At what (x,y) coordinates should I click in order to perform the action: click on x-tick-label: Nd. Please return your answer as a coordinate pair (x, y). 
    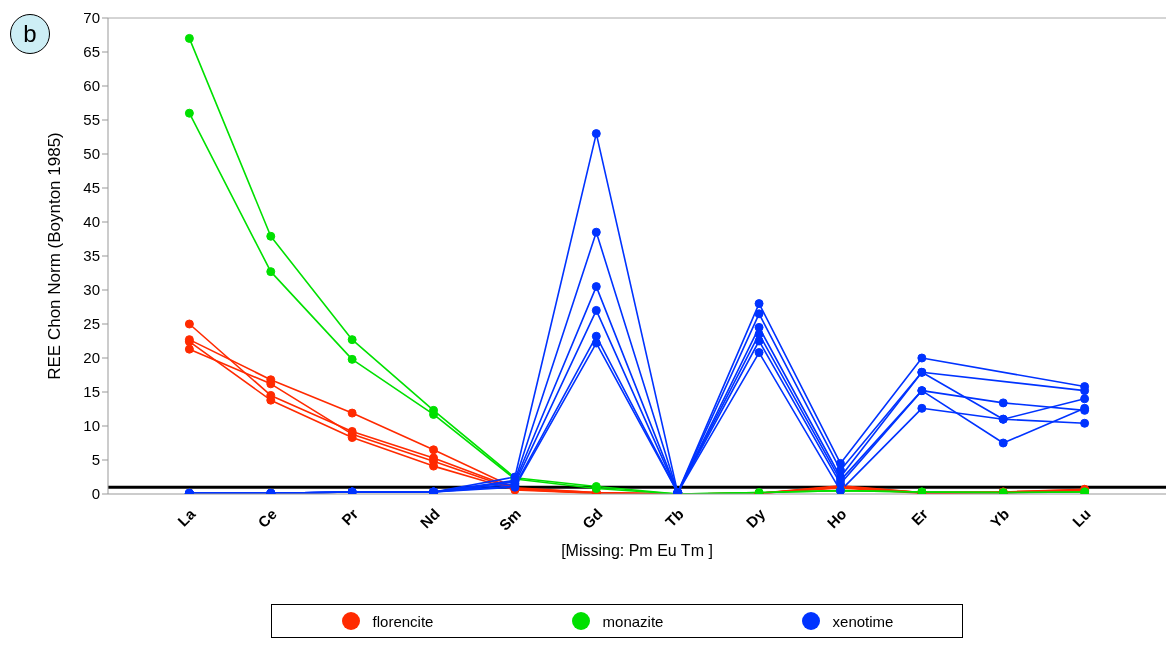
    Looking at the image, I should click on (429, 518).